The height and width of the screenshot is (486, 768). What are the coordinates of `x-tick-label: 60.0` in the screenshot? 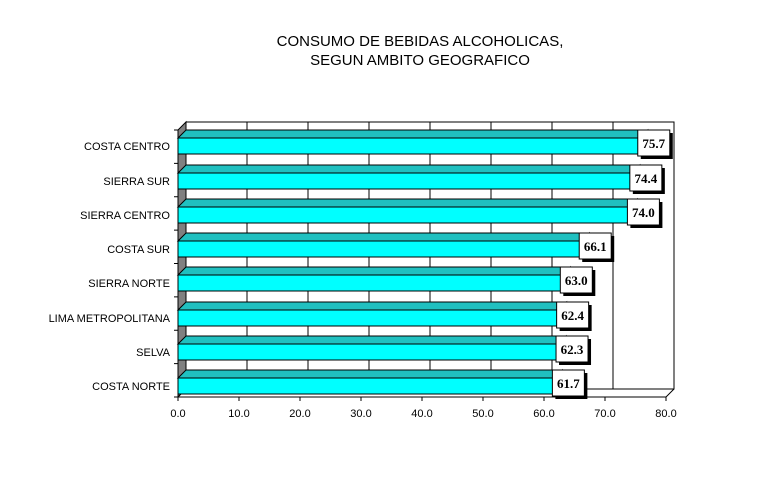 It's located at (543, 414).